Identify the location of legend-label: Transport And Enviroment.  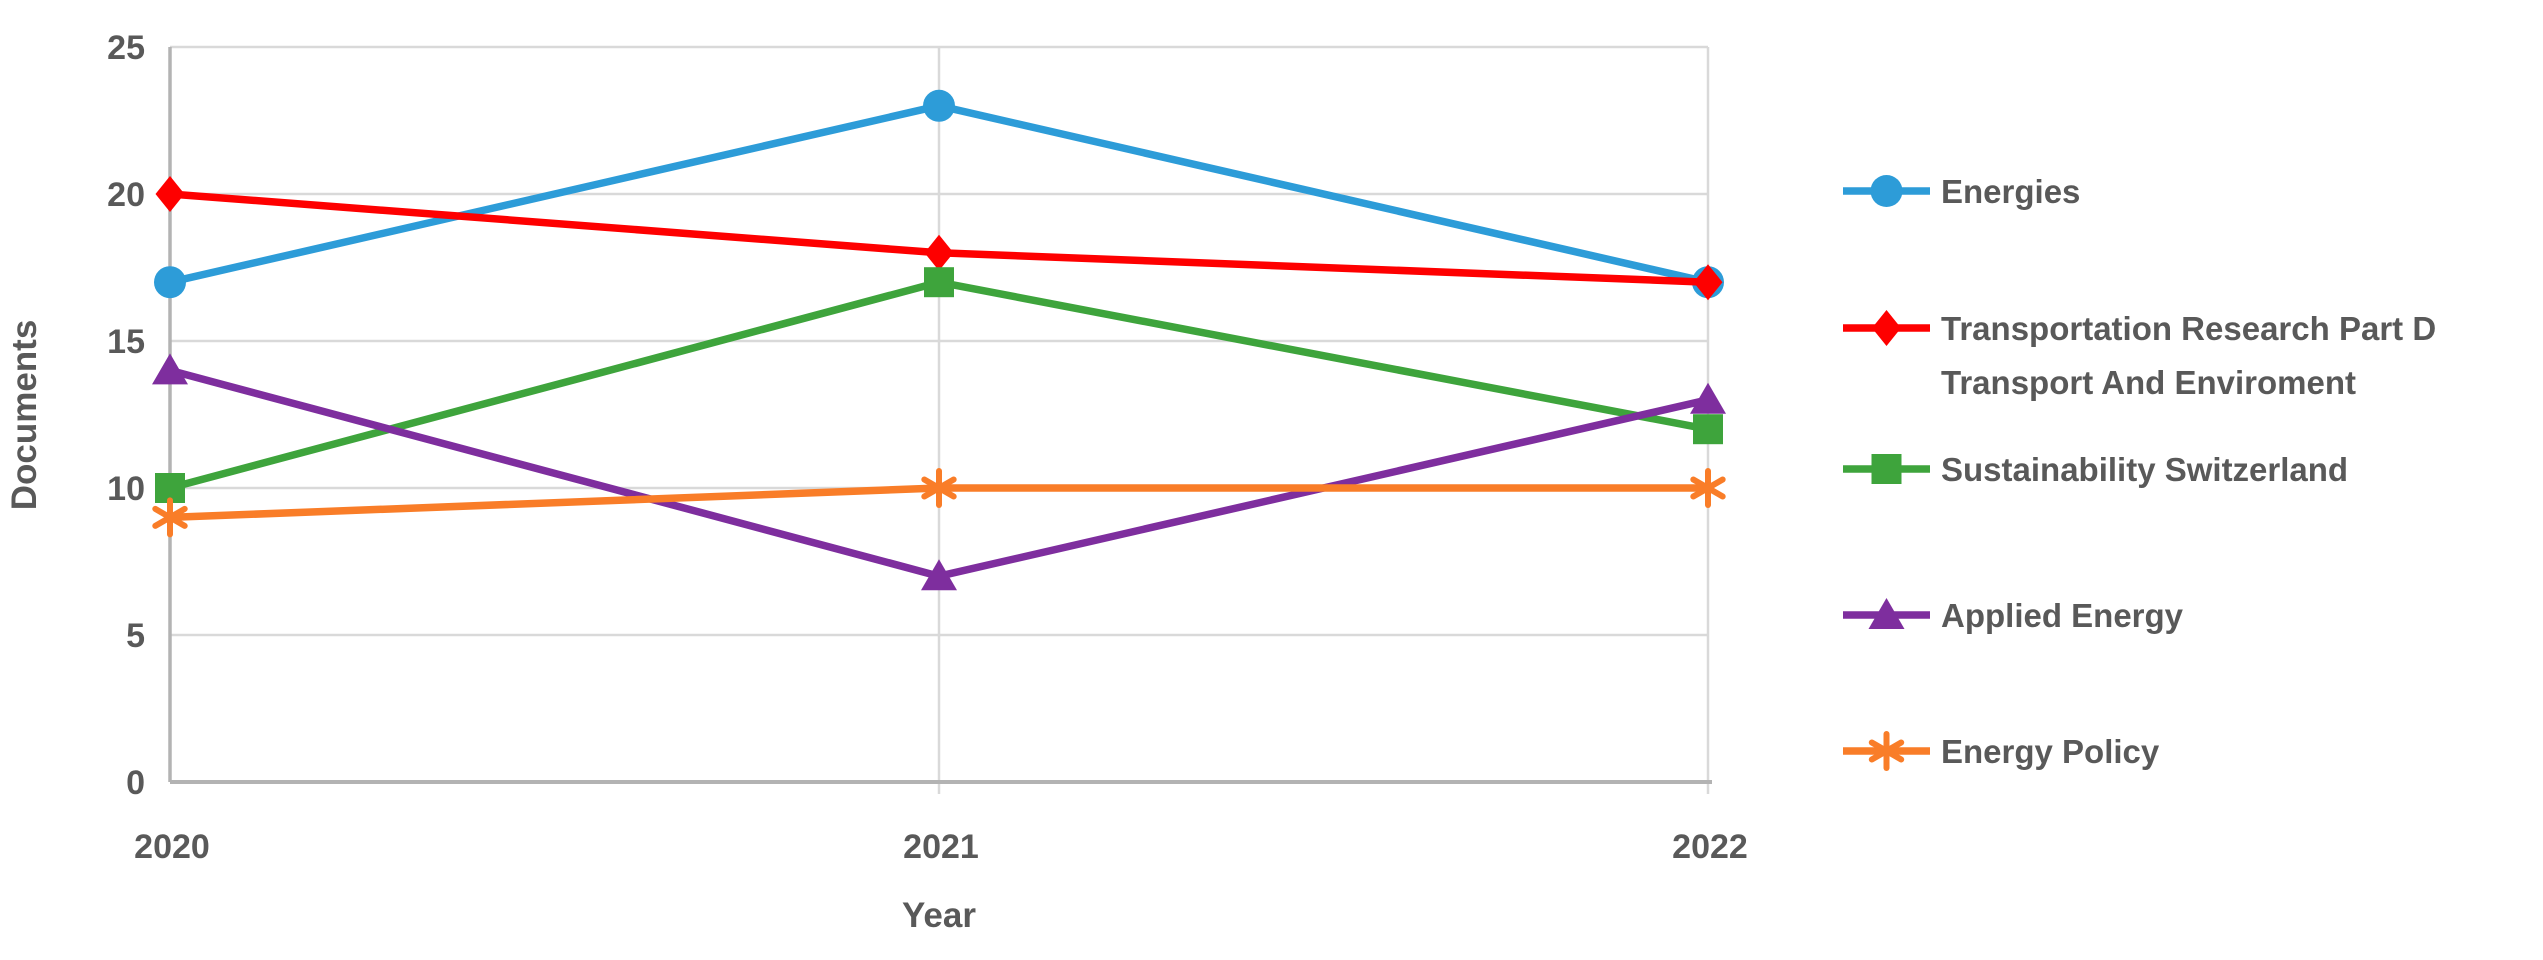
(2148, 382).